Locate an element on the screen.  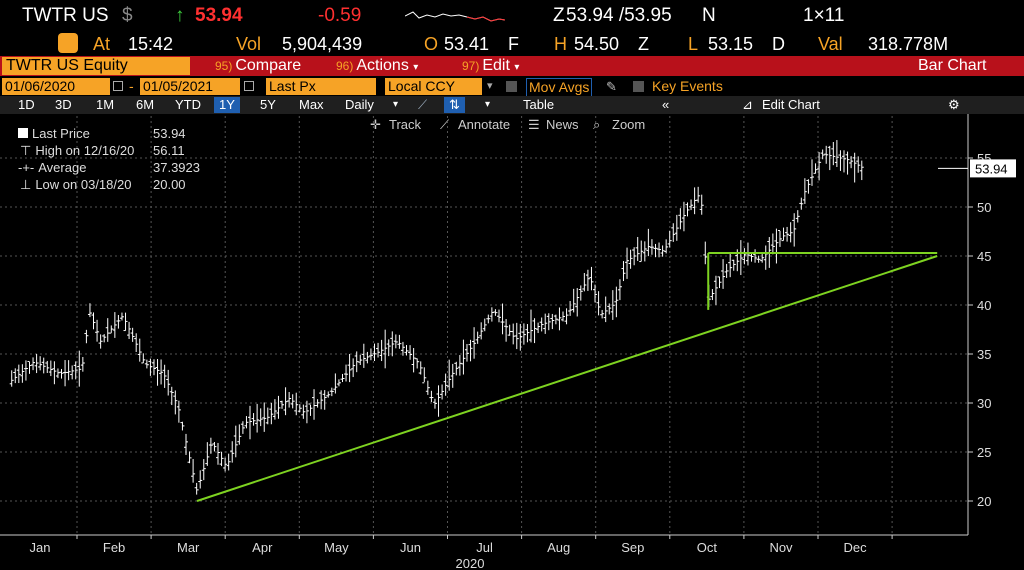
clock-icon is located at coordinates (68, 43).